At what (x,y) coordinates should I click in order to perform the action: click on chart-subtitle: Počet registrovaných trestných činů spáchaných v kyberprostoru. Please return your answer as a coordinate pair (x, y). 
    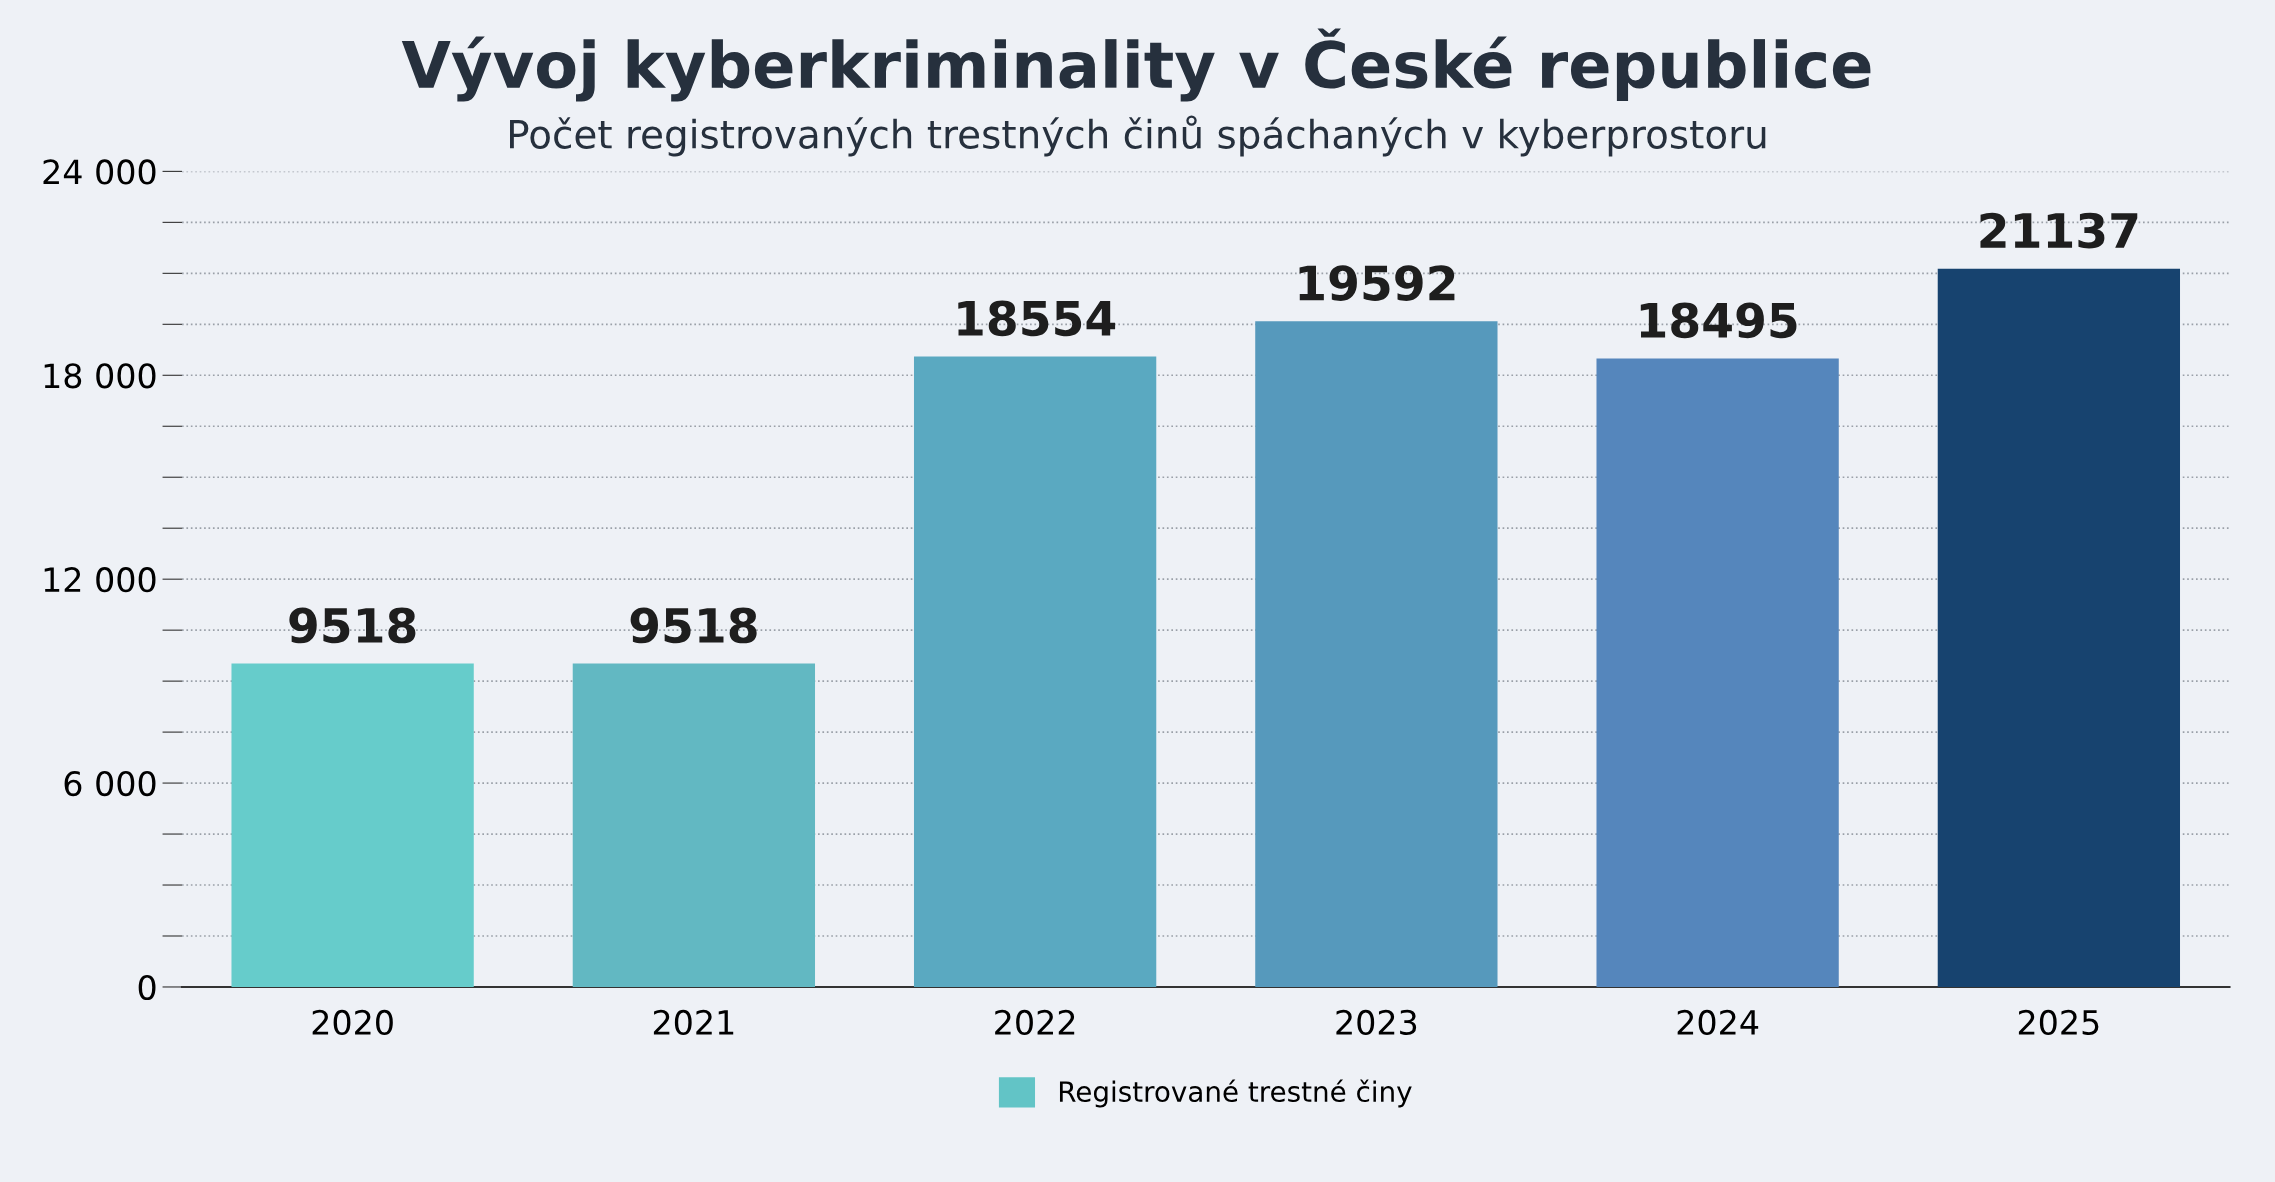
    Looking at the image, I should click on (1138, 136).